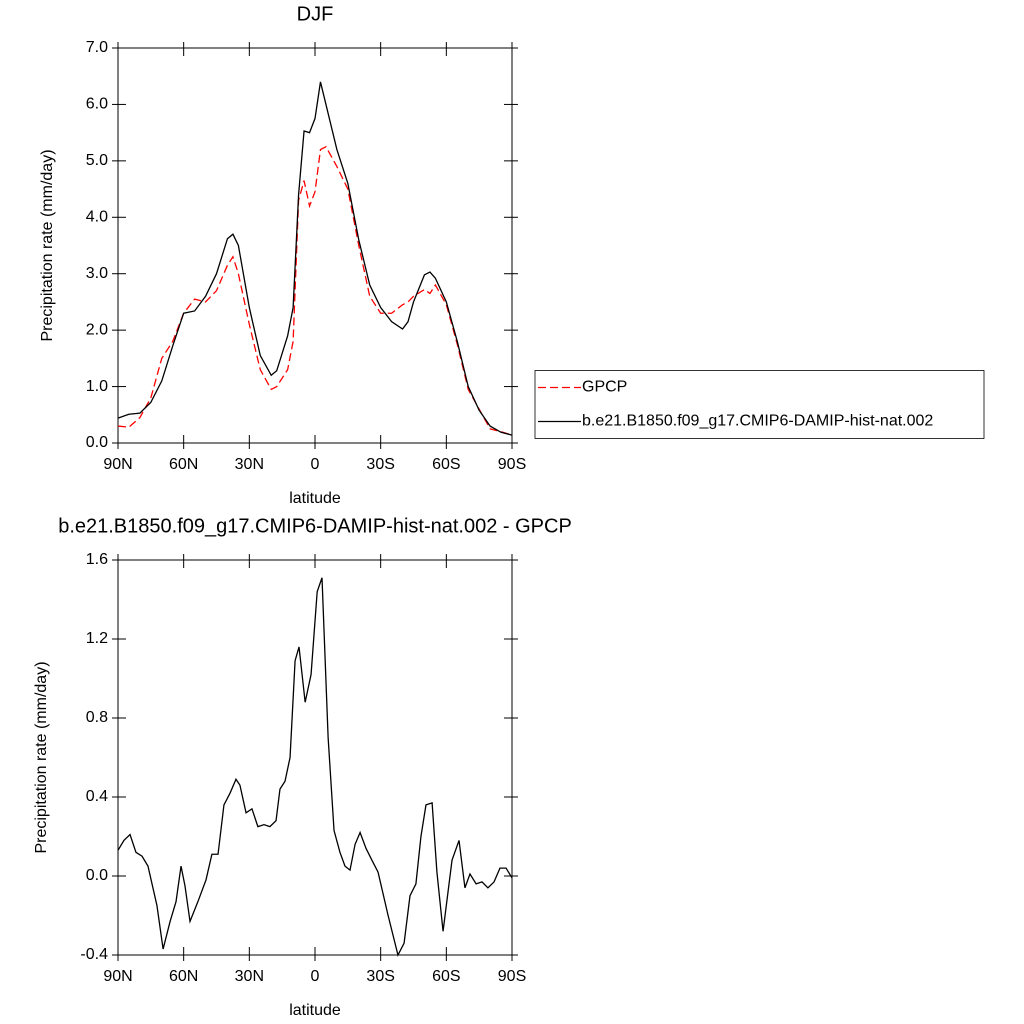  I want to click on y-tick-label: 2.0, so click(97, 329).